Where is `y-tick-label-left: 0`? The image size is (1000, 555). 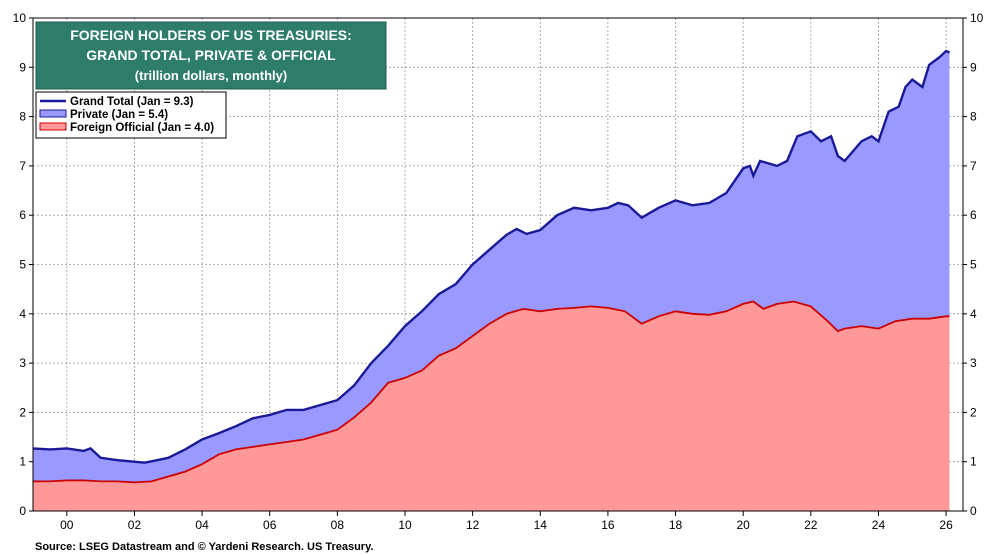
y-tick-label-left: 0 is located at coordinates (22, 511).